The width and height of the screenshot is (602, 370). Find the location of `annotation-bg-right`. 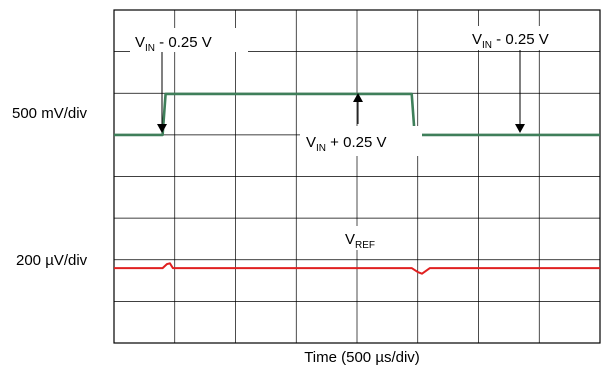

annotation-bg-right is located at coordinates (525, 38).